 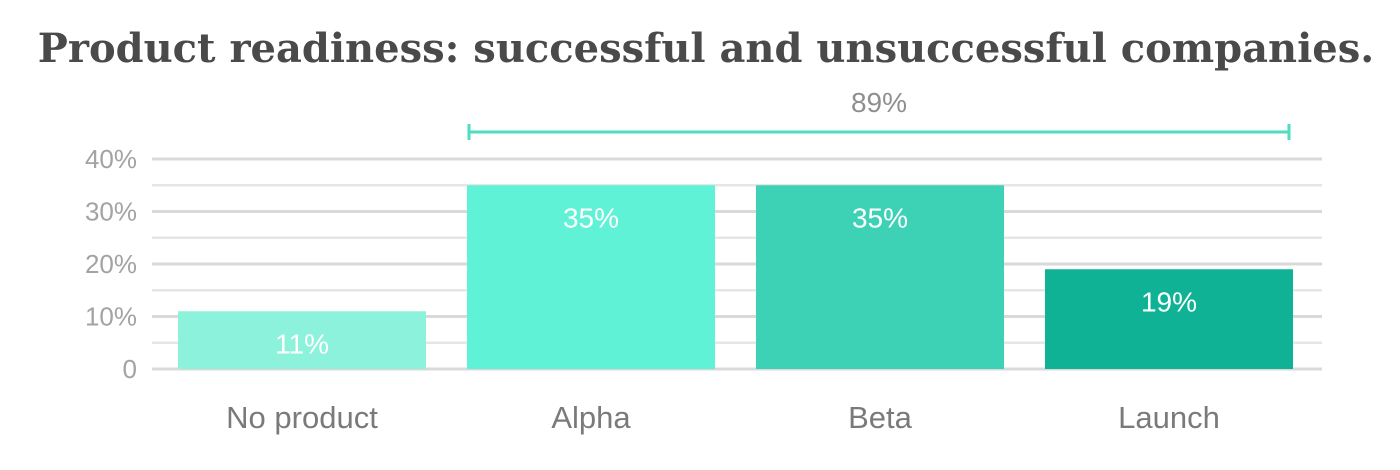 I want to click on y-axis: 0 10% 20% 30% 40%, so click(x=111, y=264).